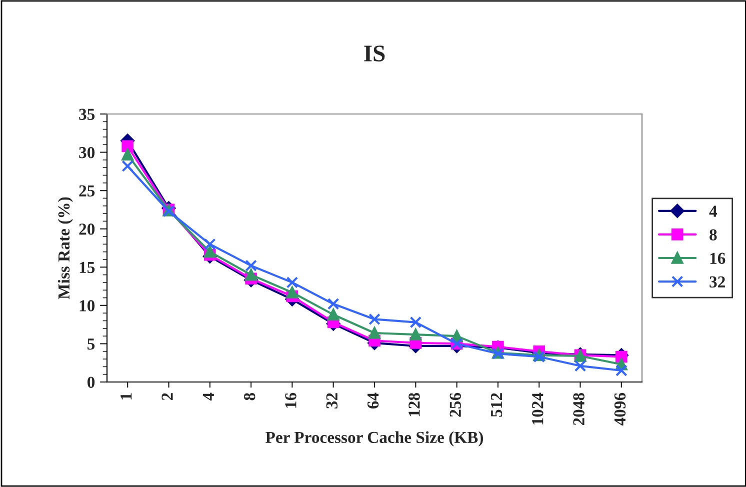  I want to click on x-tick-label: 256, so click(455, 404).